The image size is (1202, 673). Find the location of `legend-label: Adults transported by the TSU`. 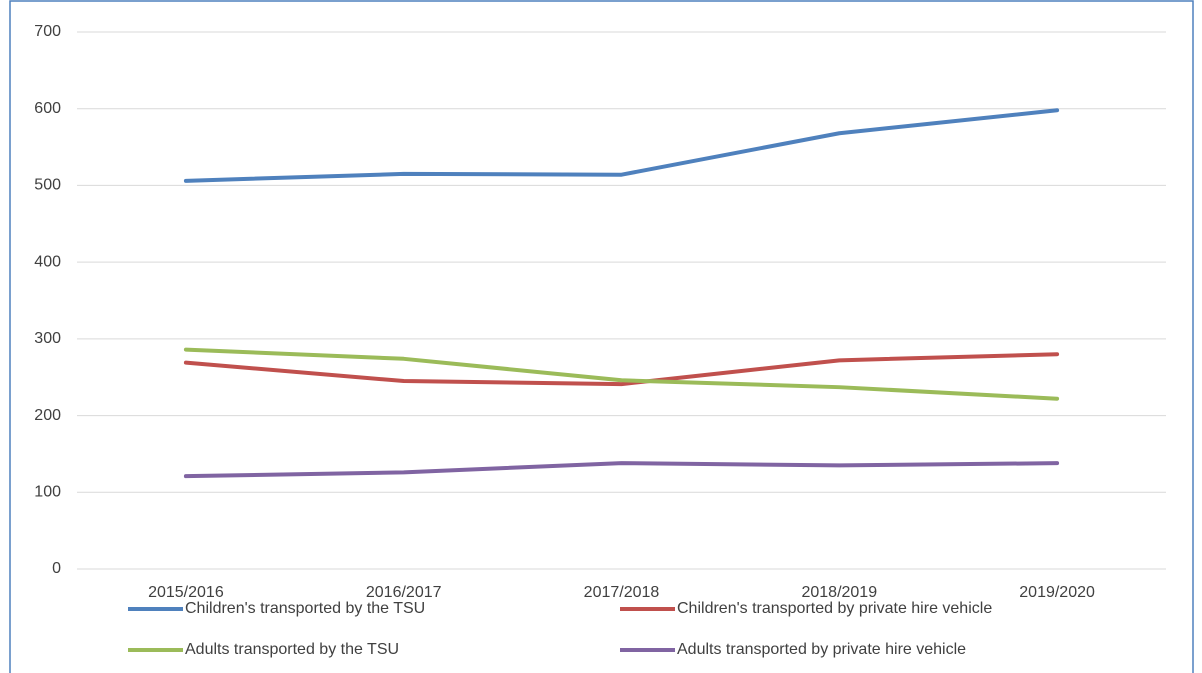

legend-label: Adults transported by the TSU is located at coordinates (292, 649).